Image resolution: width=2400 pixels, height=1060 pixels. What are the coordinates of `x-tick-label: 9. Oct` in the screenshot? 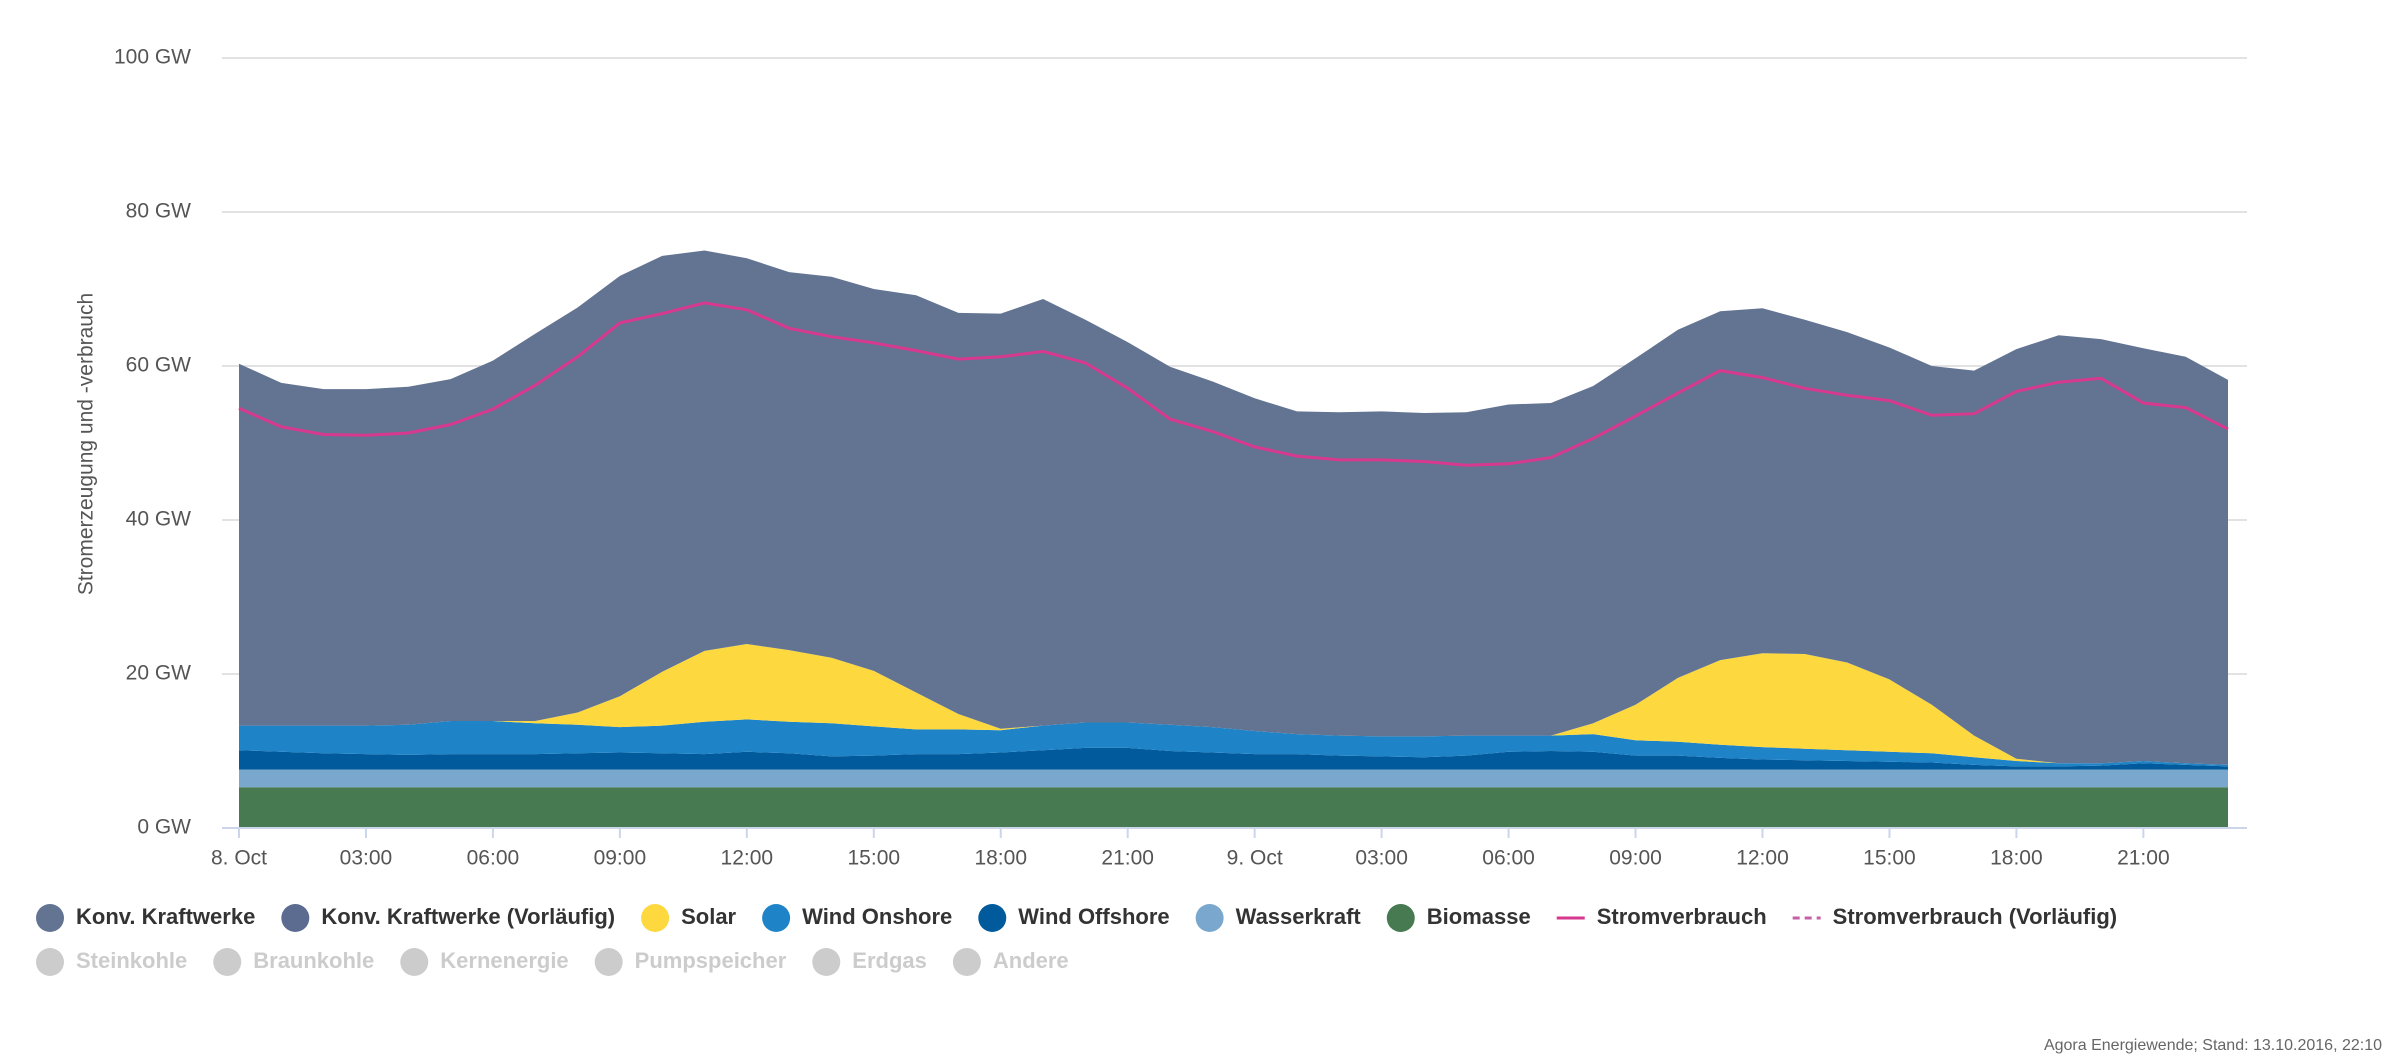 It's located at (1255, 858).